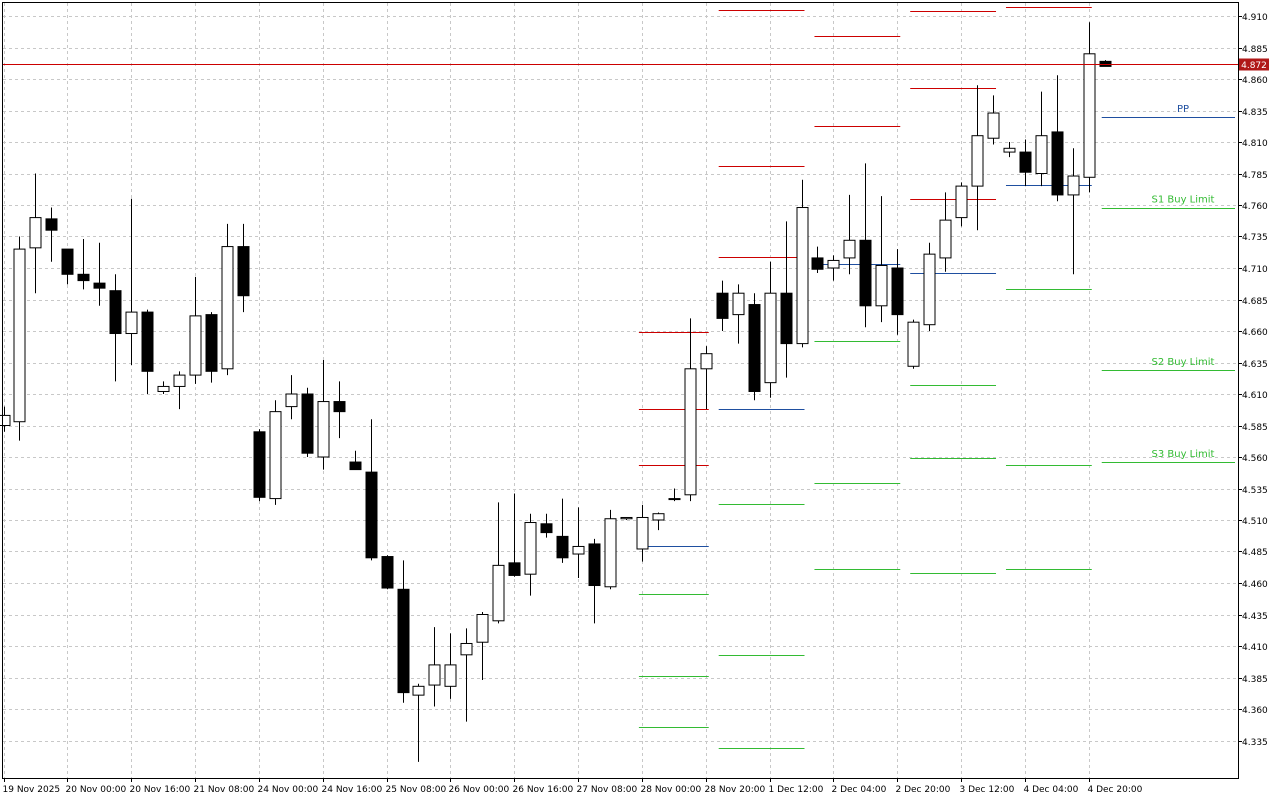 The image size is (1280, 800). I want to click on pivot-level-label: S1 Buy Limit, so click(1183, 200).